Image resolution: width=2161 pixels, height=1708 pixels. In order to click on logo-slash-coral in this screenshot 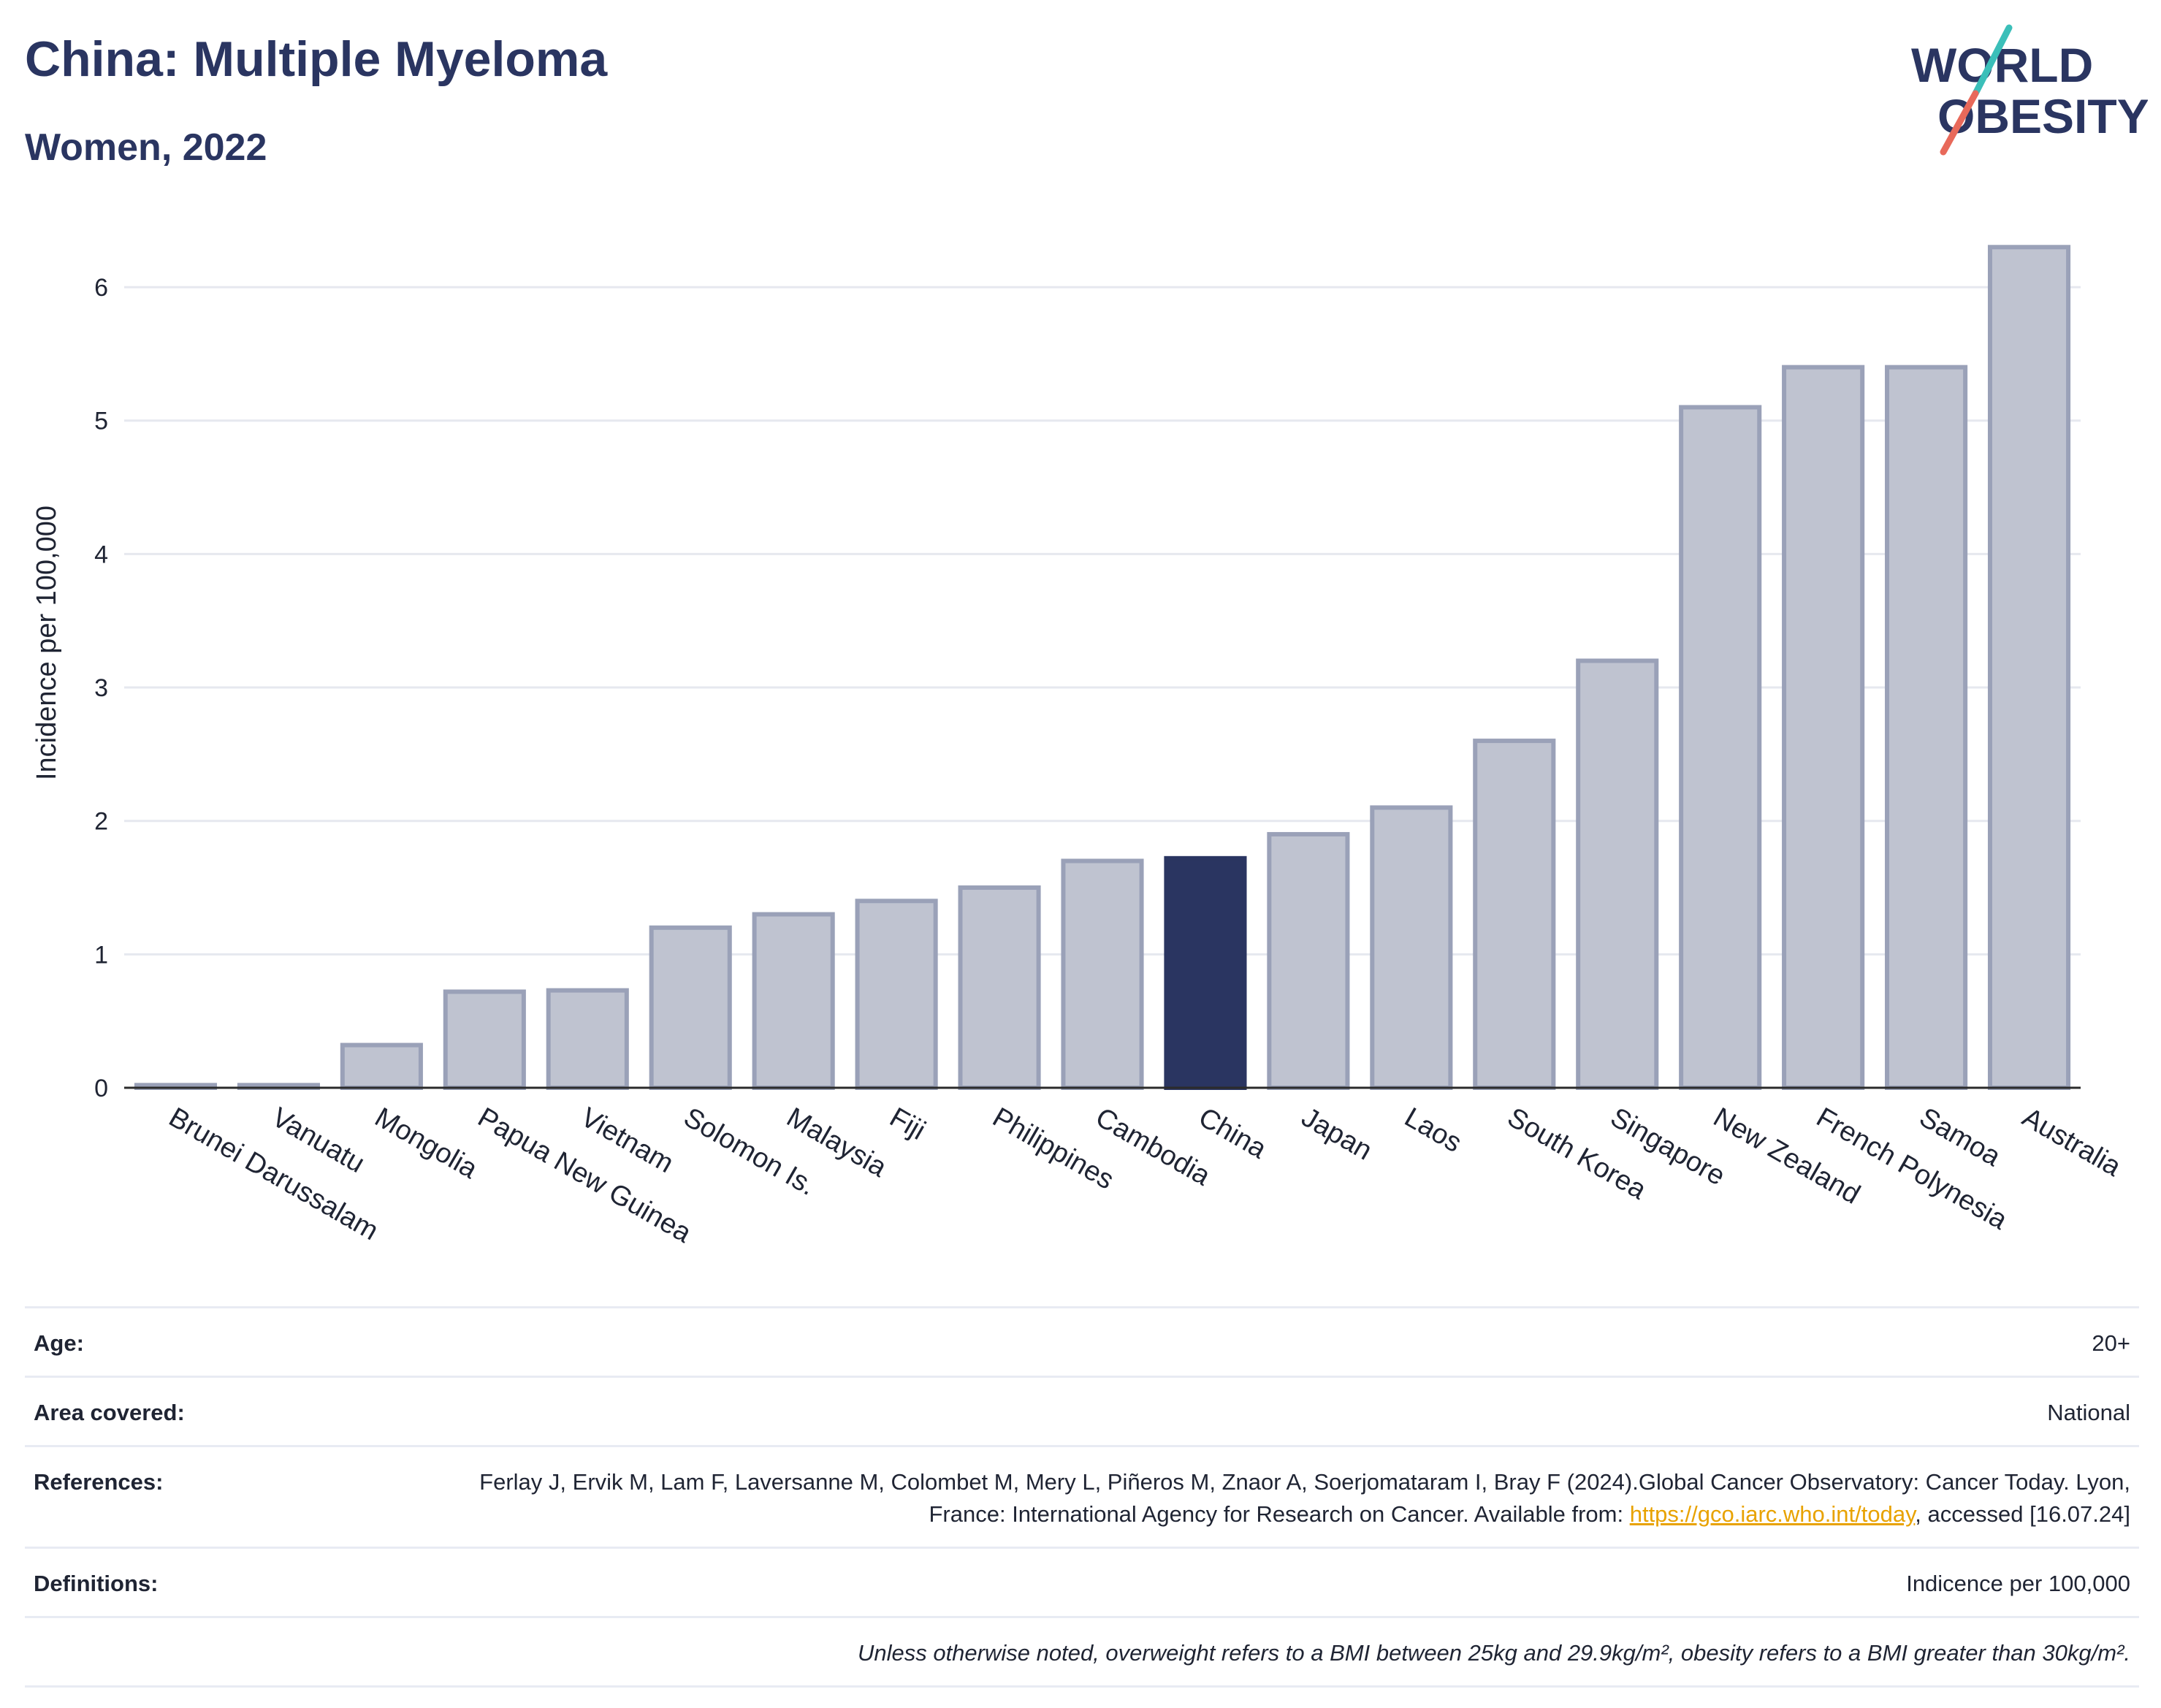, I will do `click(1960, 123)`.